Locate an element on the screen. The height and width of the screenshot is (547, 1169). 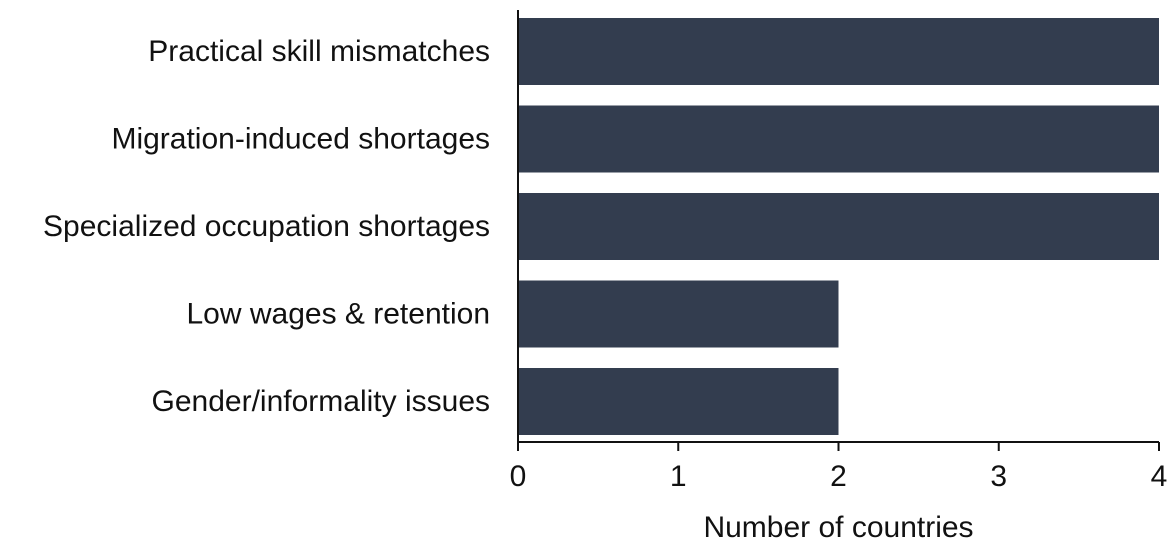
x-axis-ticks: 0 1 2 3 4 is located at coordinates (839, 467).